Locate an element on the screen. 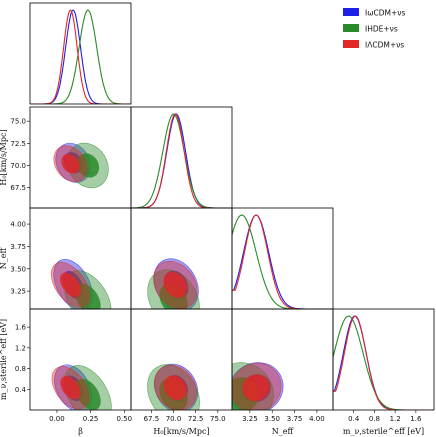  legend-label-1: IHDE+νs is located at coordinates (381, 29).